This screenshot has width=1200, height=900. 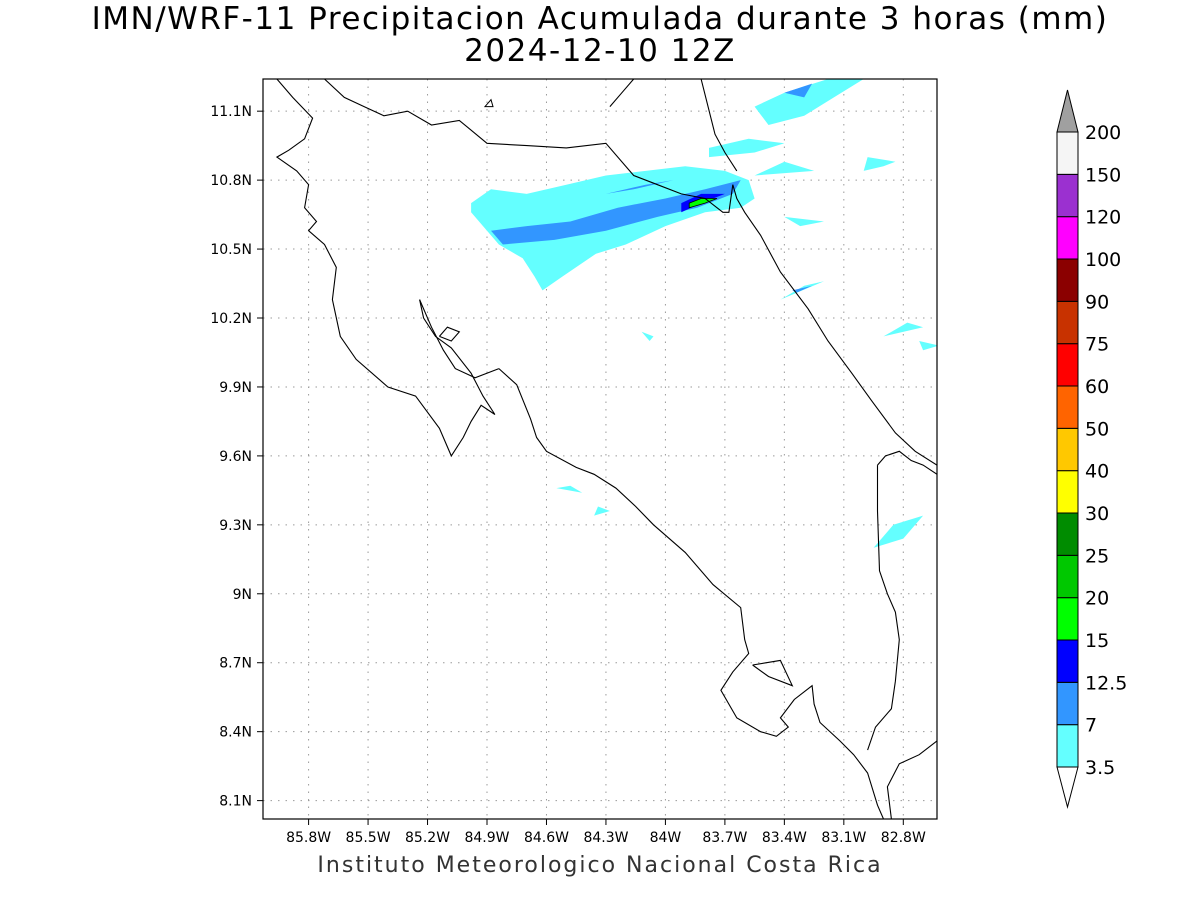 What do you see at coordinates (427, 838) in the screenshot?
I see `x-tick-label: 85.2W` at bounding box center [427, 838].